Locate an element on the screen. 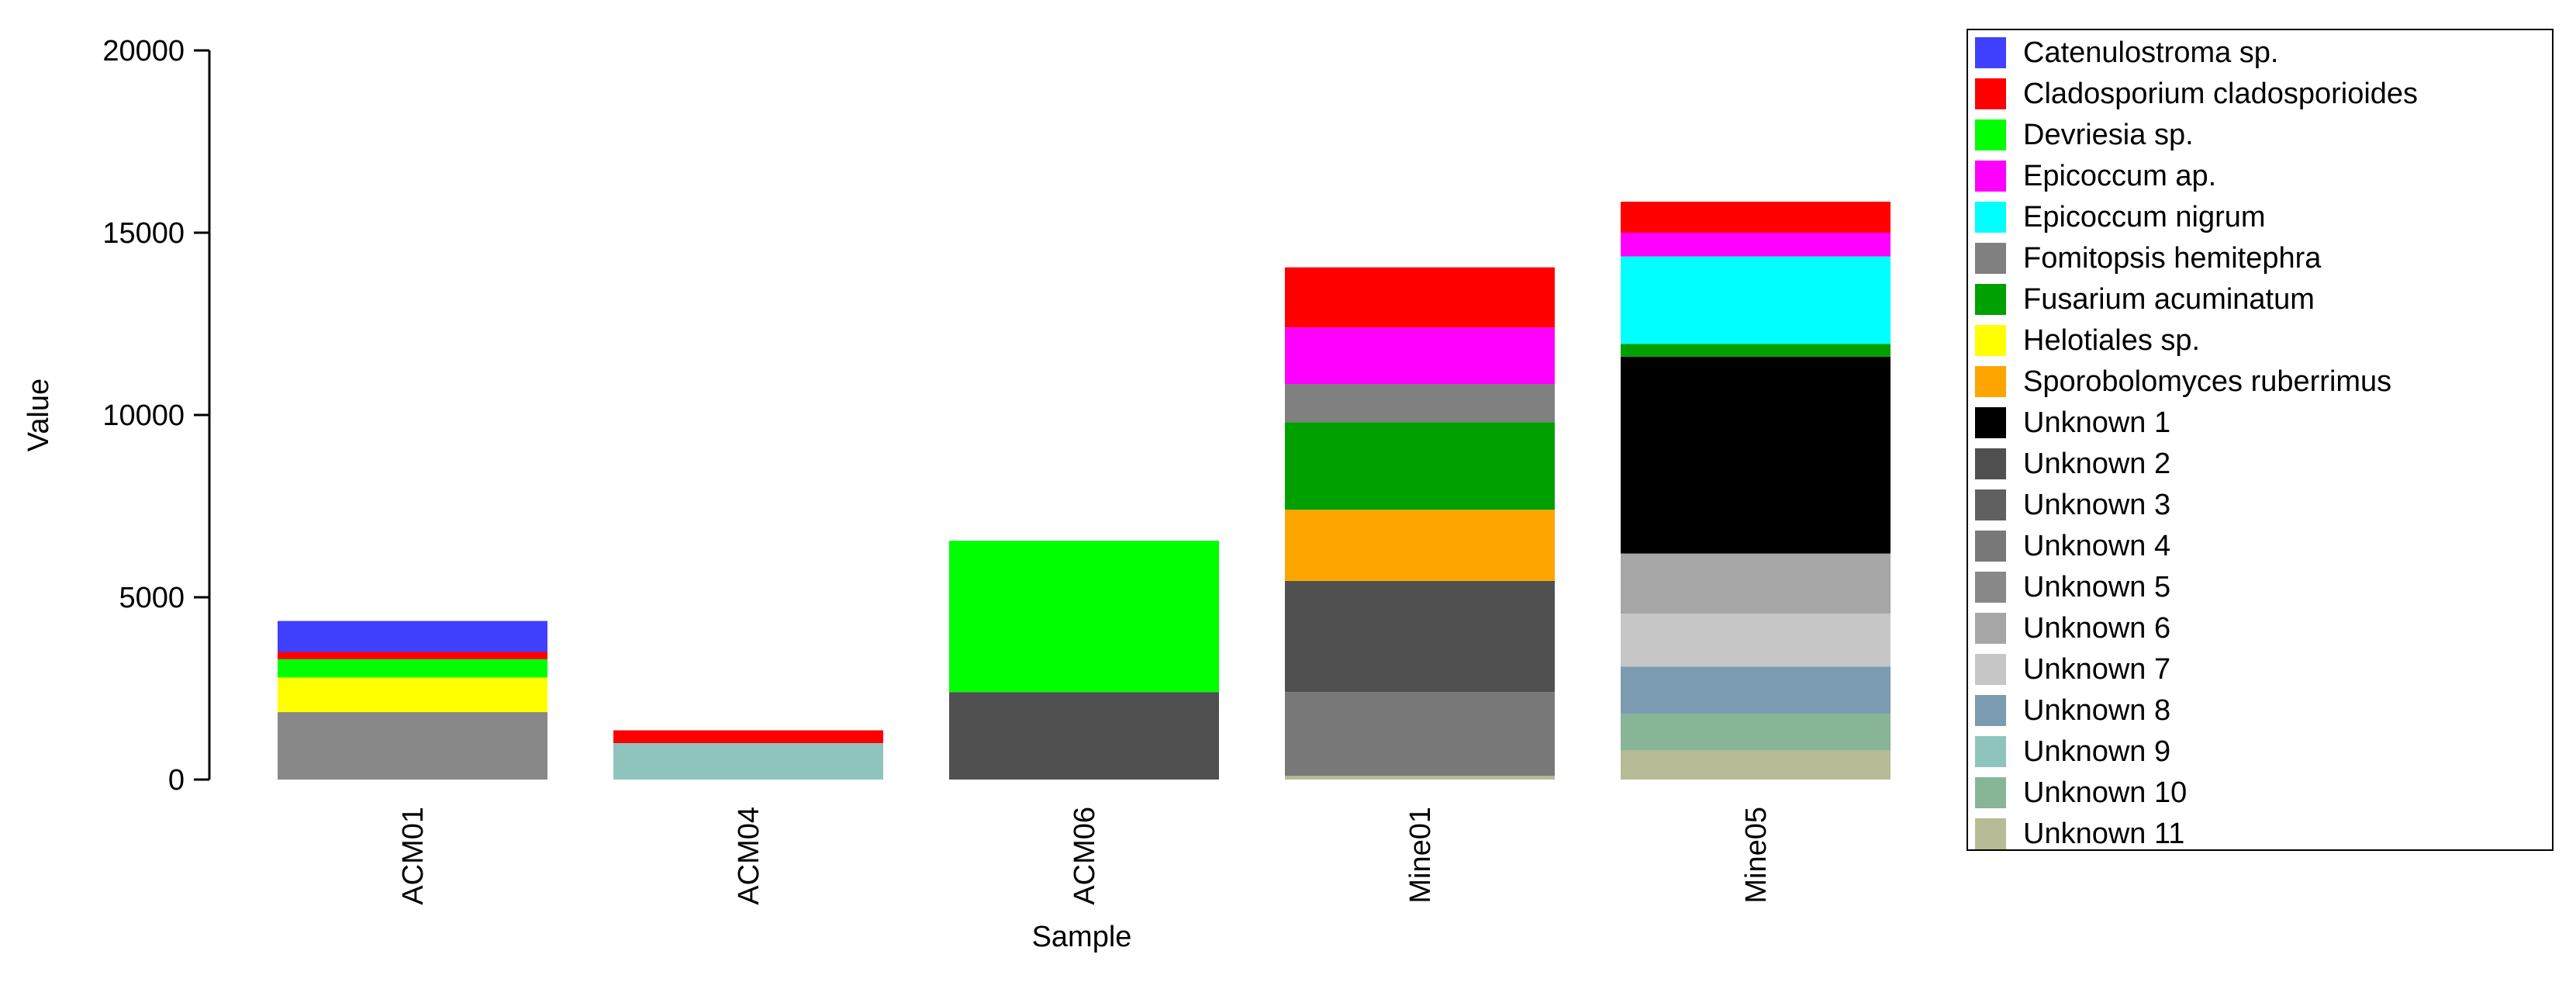 This screenshot has height=982, width=2576. bar-segment-mine05-fusarium-acuminatum is located at coordinates (1756, 350).